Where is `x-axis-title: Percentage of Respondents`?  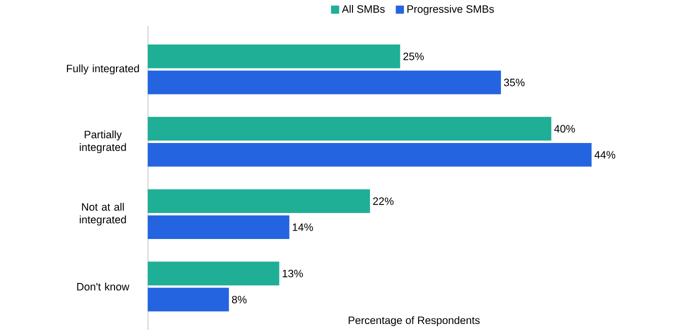 x-axis-title: Percentage of Respondents is located at coordinates (414, 321).